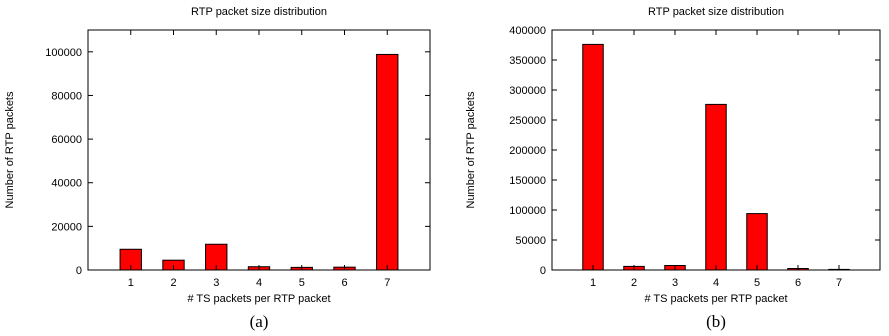  Describe the element at coordinates (716, 321) in the screenshot. I see `figure-caption: (b)` at that location.